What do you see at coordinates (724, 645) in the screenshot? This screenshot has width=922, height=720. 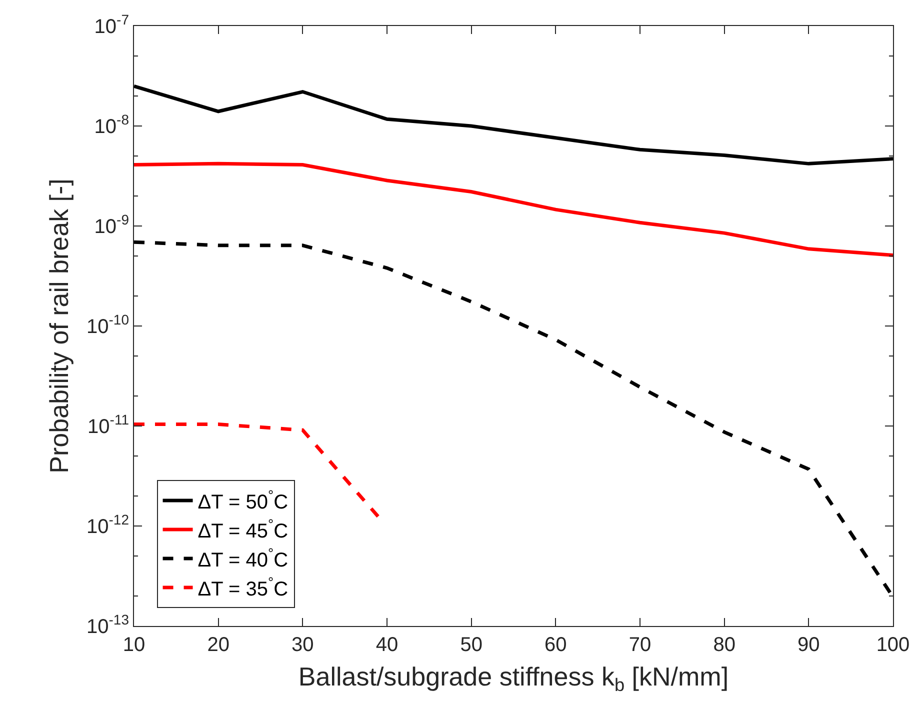 I see `x-tick-label: 80` at bounding box center [724, 645].